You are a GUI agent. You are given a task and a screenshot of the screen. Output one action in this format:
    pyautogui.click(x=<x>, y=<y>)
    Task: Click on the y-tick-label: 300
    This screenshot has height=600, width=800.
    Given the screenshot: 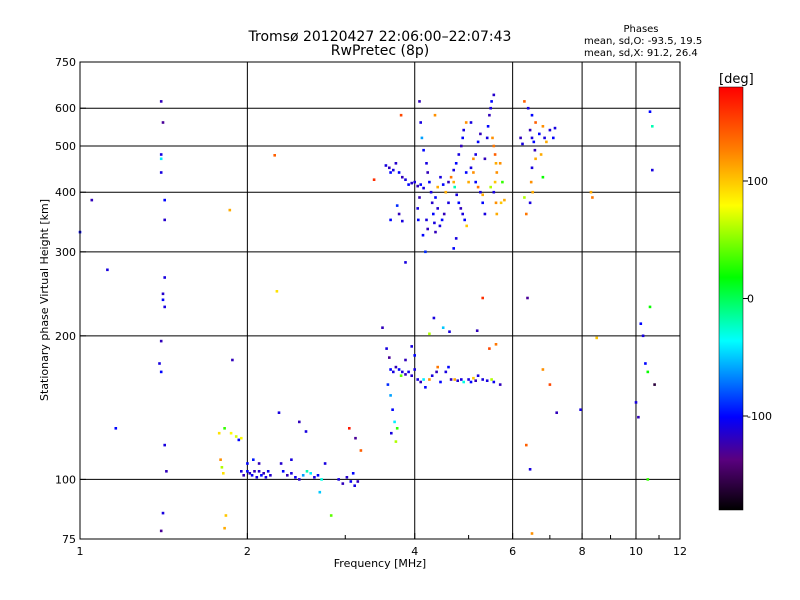 What is the action you would take?
    pyautogui.click(x=65, y=252)
    